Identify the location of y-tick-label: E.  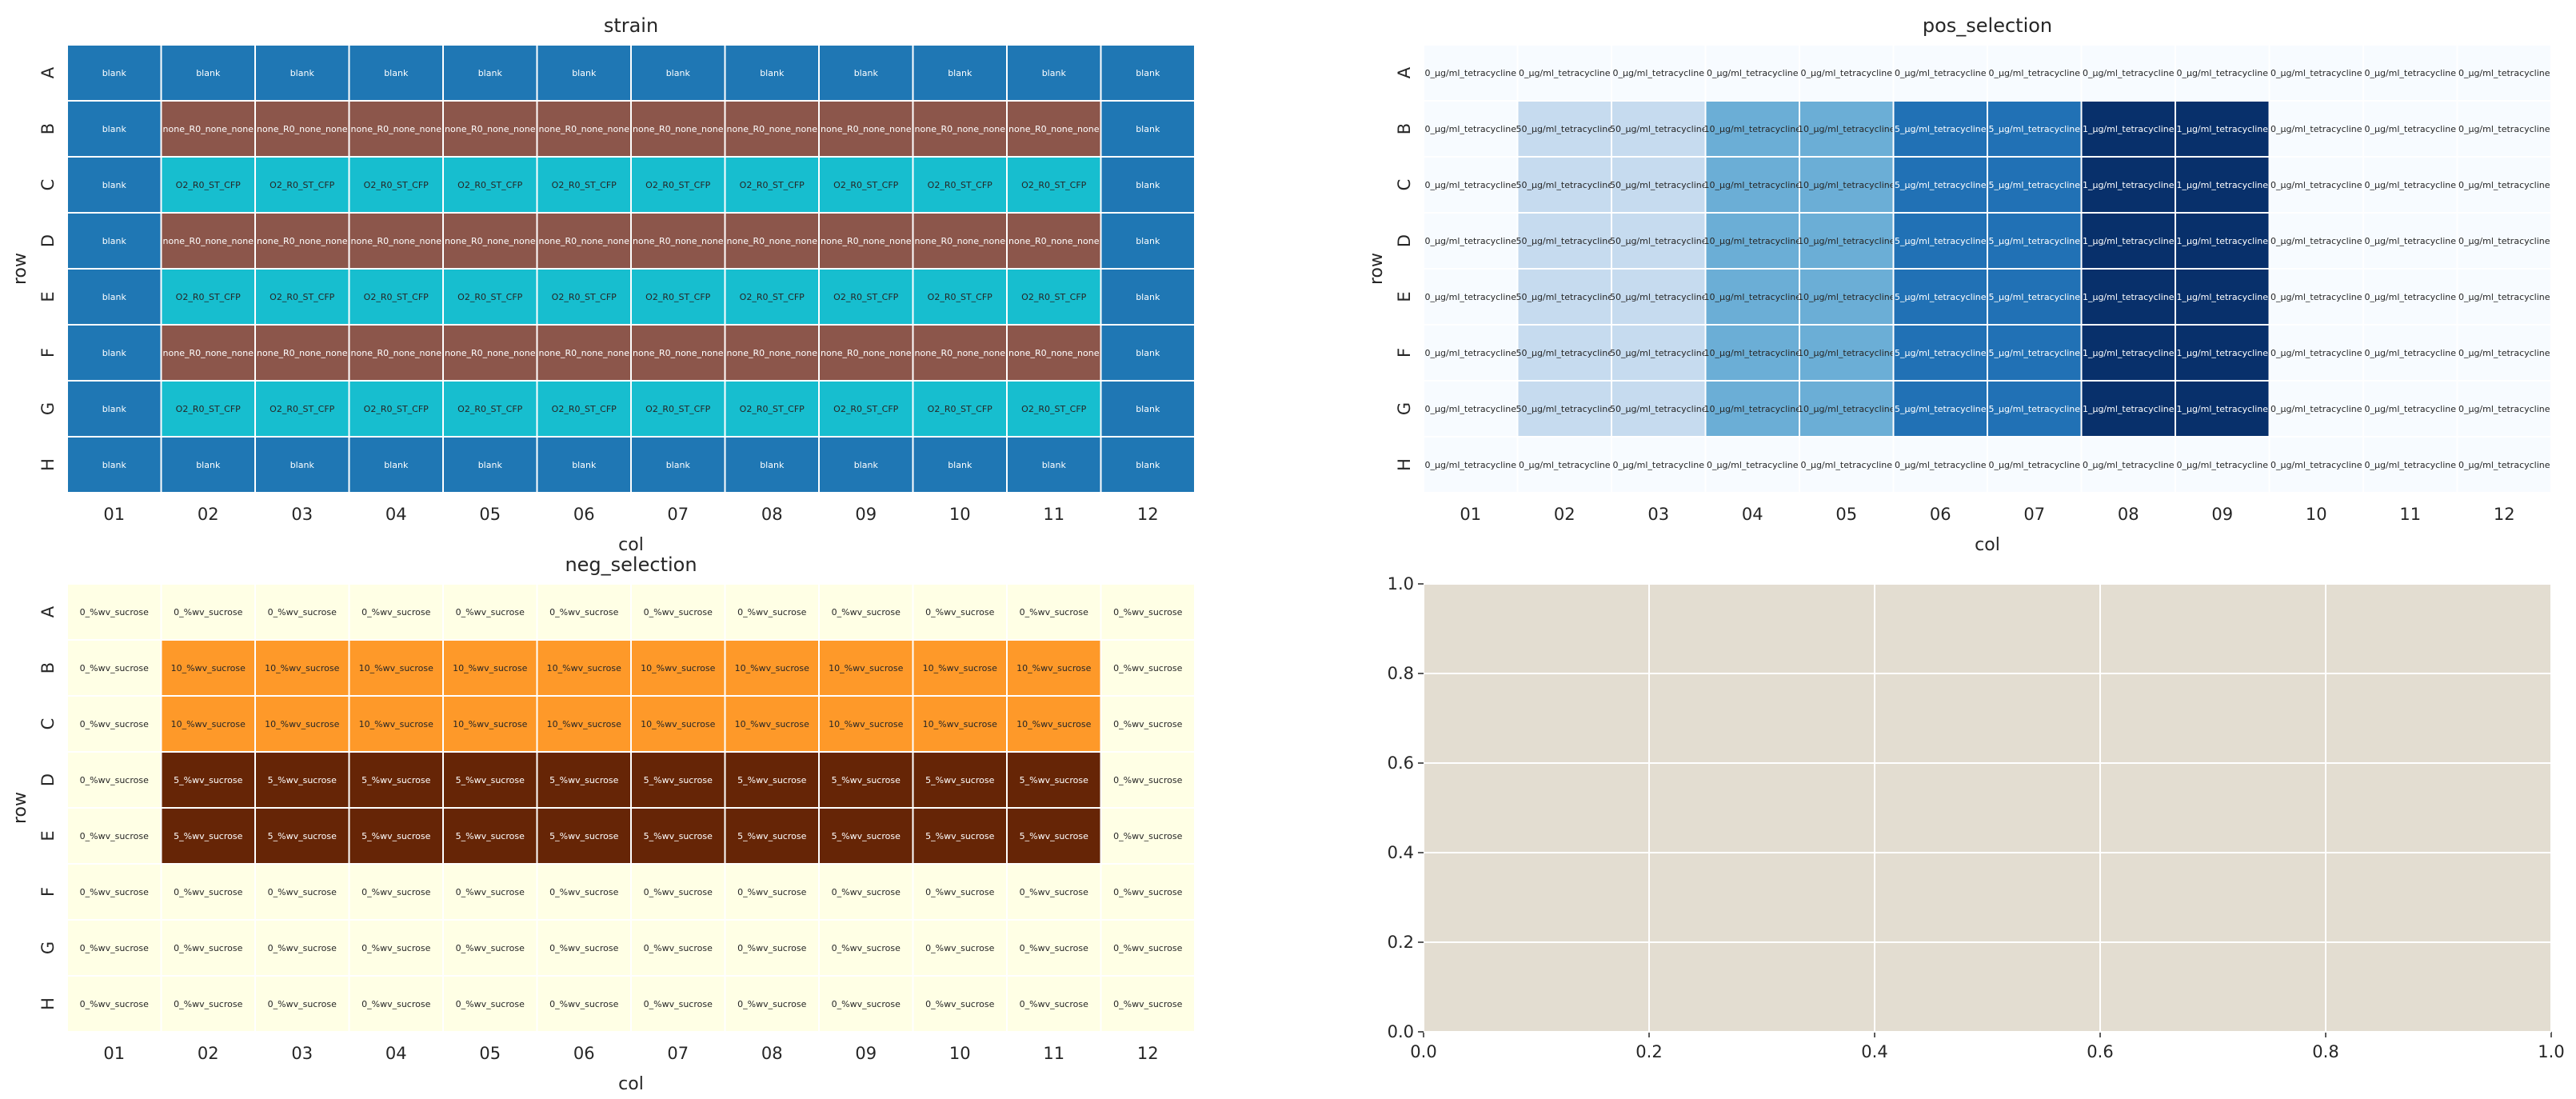
(48, 835).